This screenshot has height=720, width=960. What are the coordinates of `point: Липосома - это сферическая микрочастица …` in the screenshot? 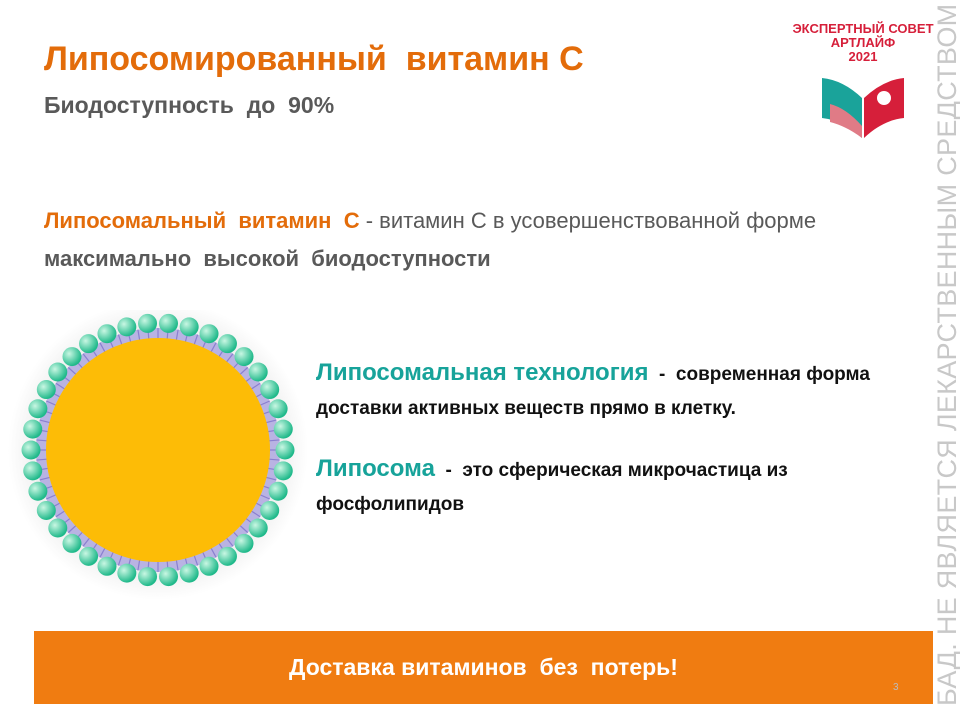 It's located at (621, 487).